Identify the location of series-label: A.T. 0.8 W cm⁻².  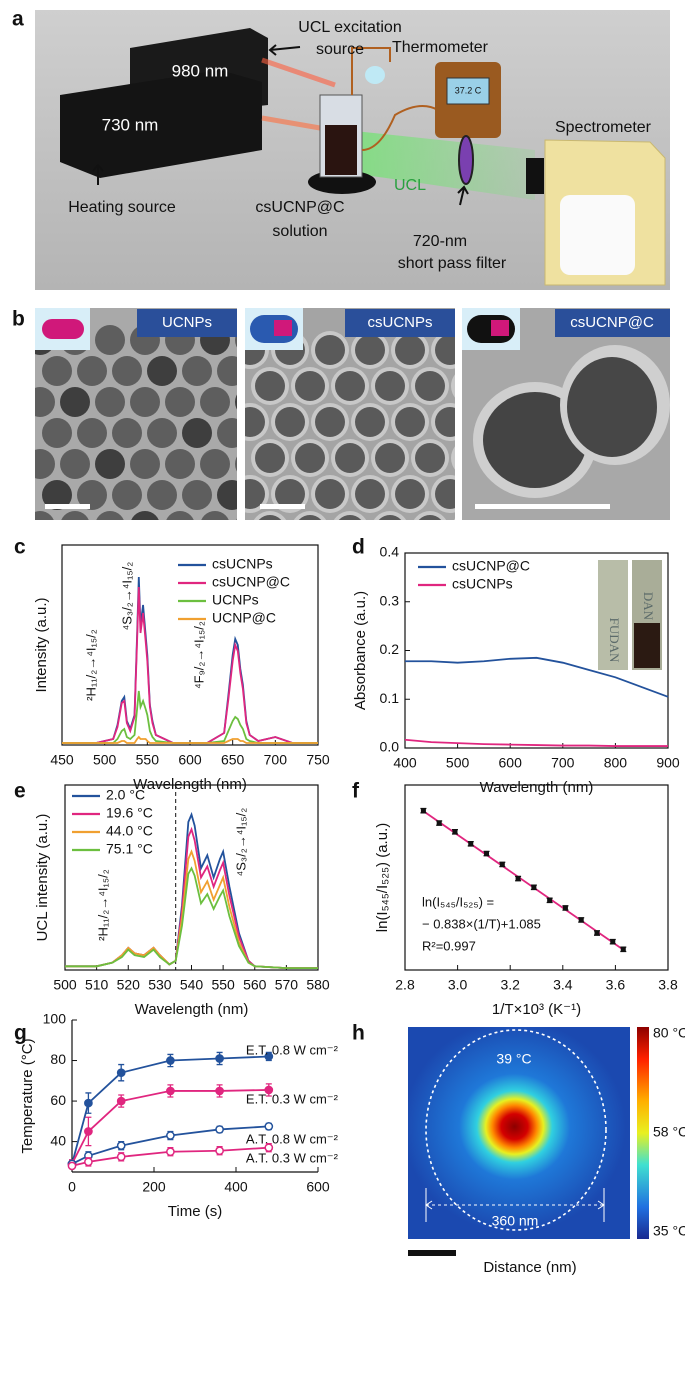
(292, 1138).